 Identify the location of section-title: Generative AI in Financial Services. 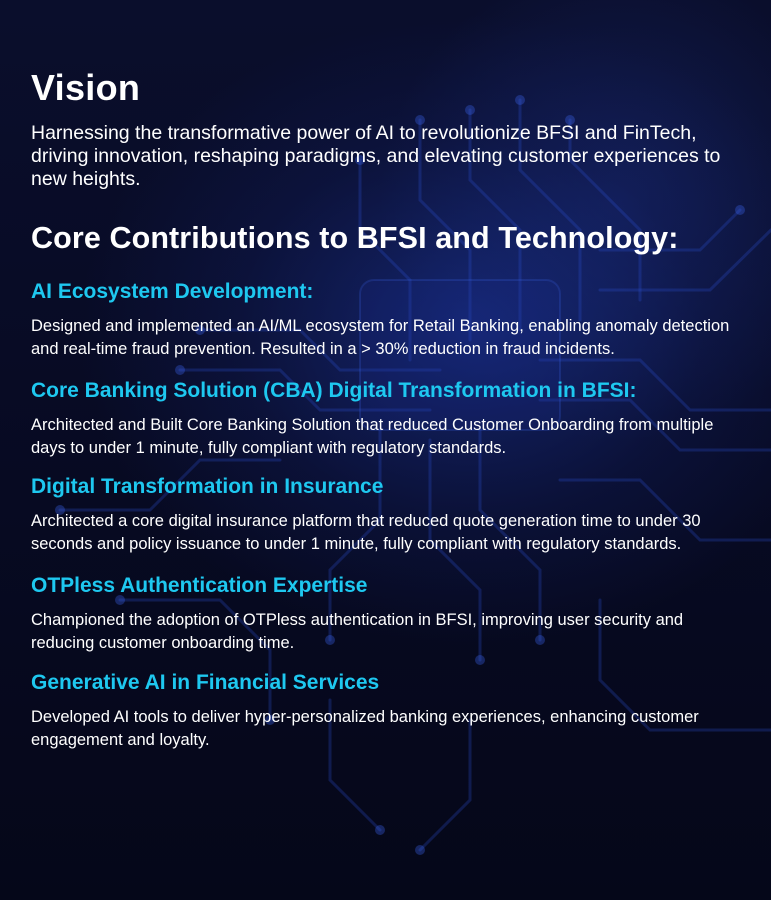
(205, 682).